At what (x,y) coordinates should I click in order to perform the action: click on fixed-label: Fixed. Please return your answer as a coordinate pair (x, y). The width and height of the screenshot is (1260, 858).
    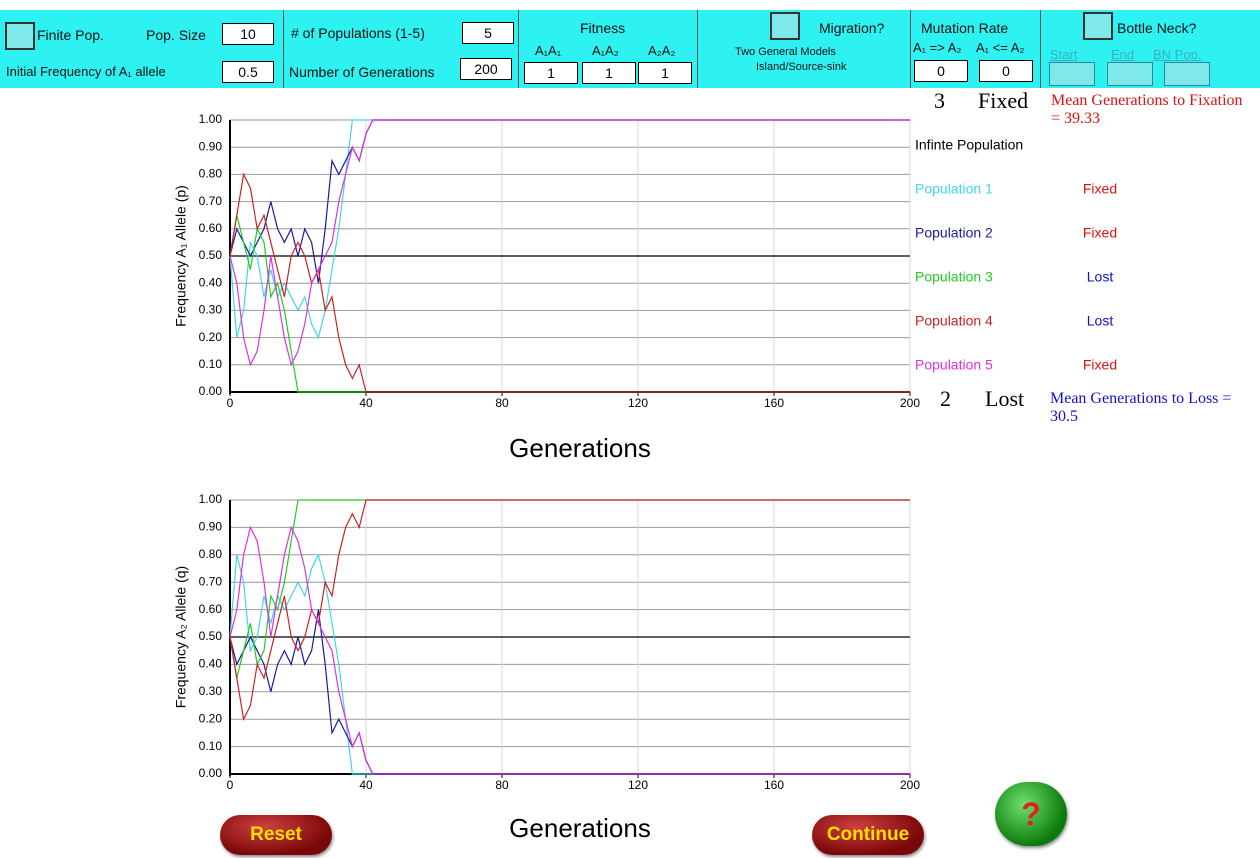
    Looking at the image, I should click on (1003, 100).